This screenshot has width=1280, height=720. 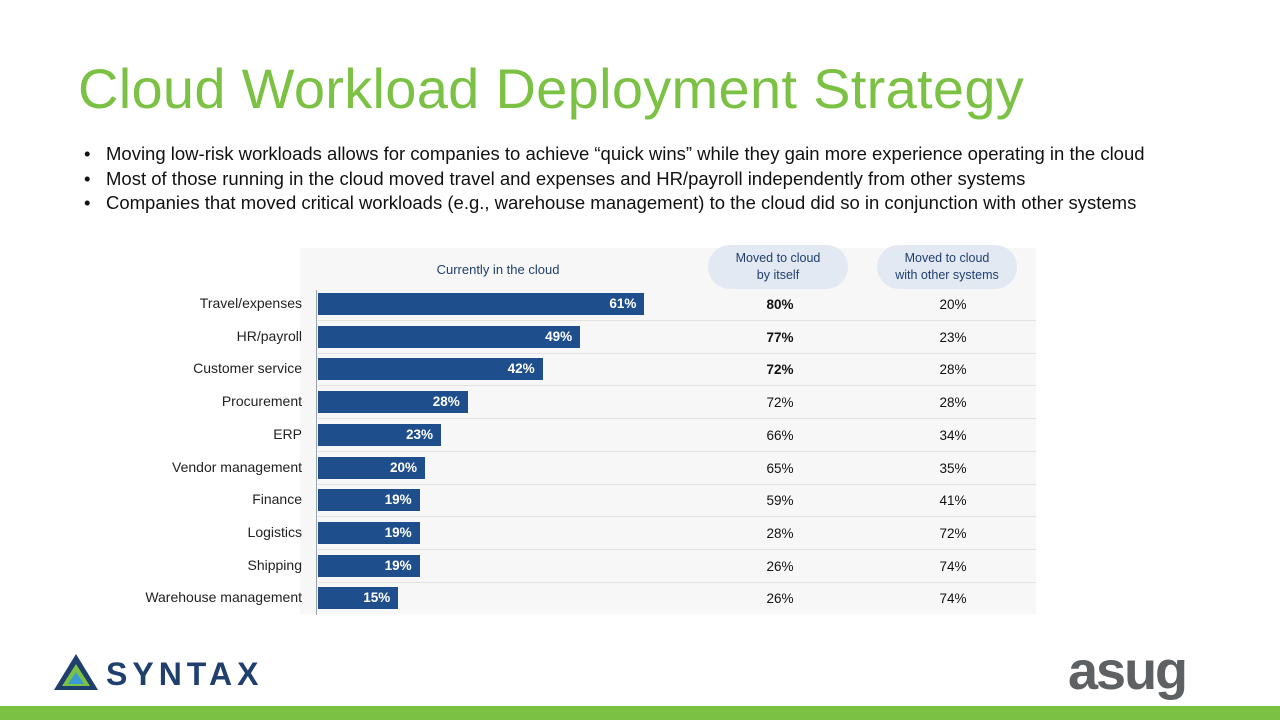 I want to click on bar-value-label: 15%, so click(x=377, y=598).